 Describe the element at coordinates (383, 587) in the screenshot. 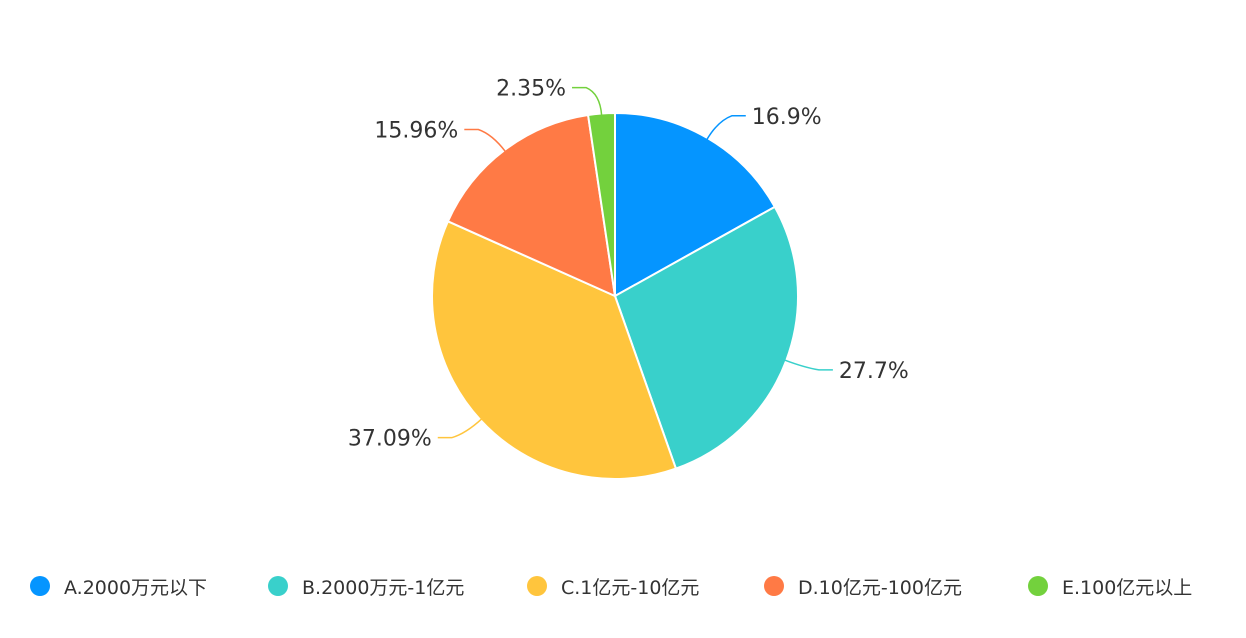

I see `legend-label: B.2000万元-1亿元` at that location.